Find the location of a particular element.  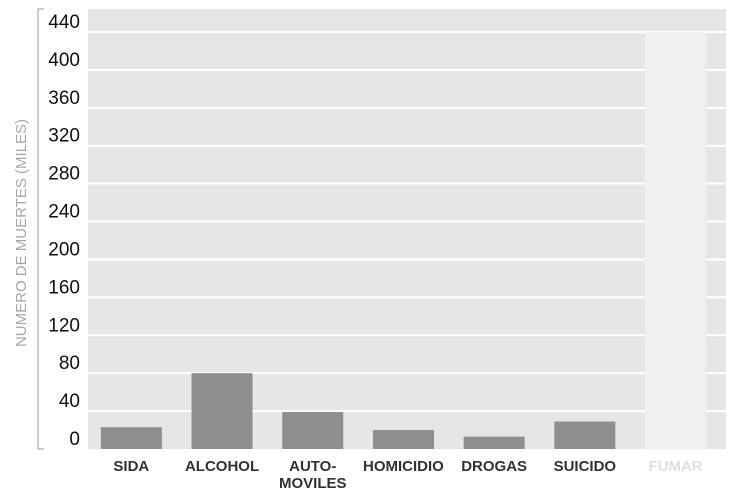

category-label: HOMICIDIO is located at coordinates (403, 466).